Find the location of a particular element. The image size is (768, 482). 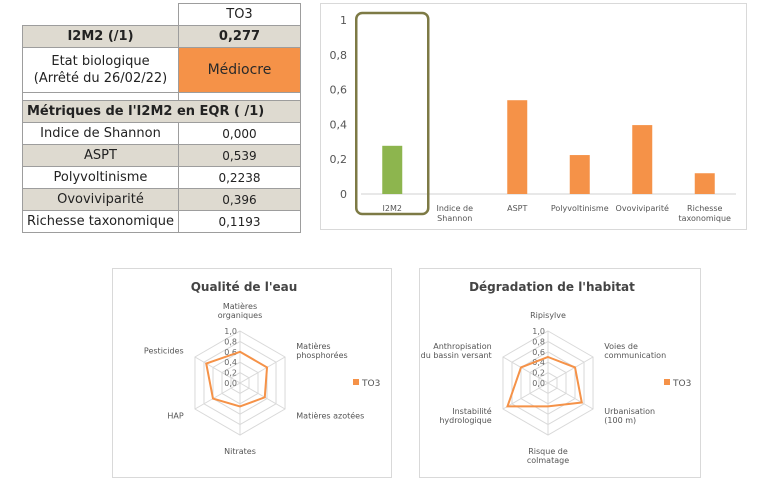

metric-label: Indice de Shannon is located at coordinates (100, 133).